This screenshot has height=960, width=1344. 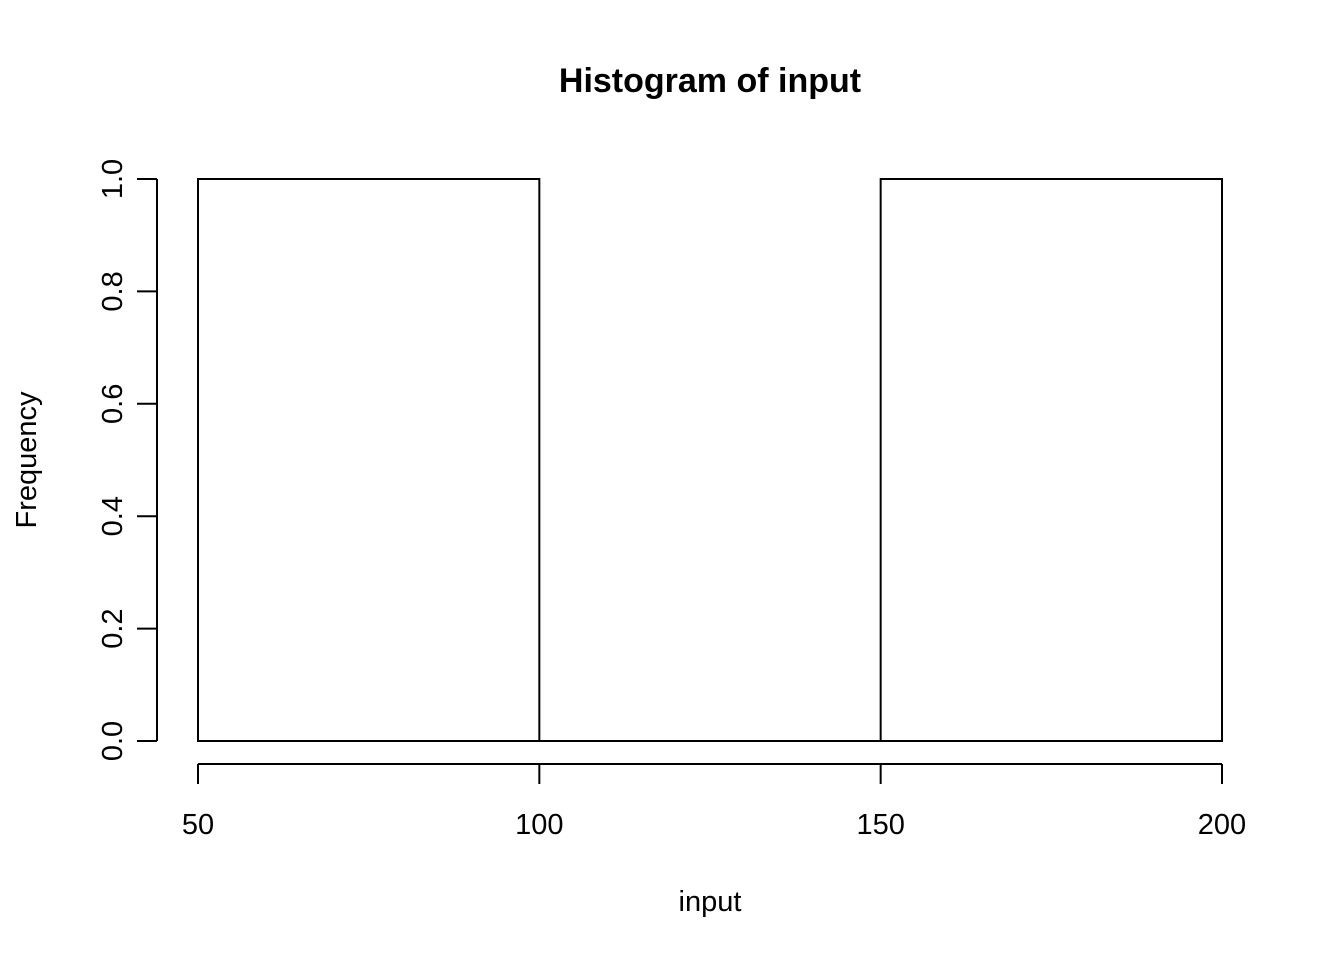 What do you see at coordinates (1222, 825) in the screenshot?
I see `x-tick-label: 200` at bounding box center [1222, 825].